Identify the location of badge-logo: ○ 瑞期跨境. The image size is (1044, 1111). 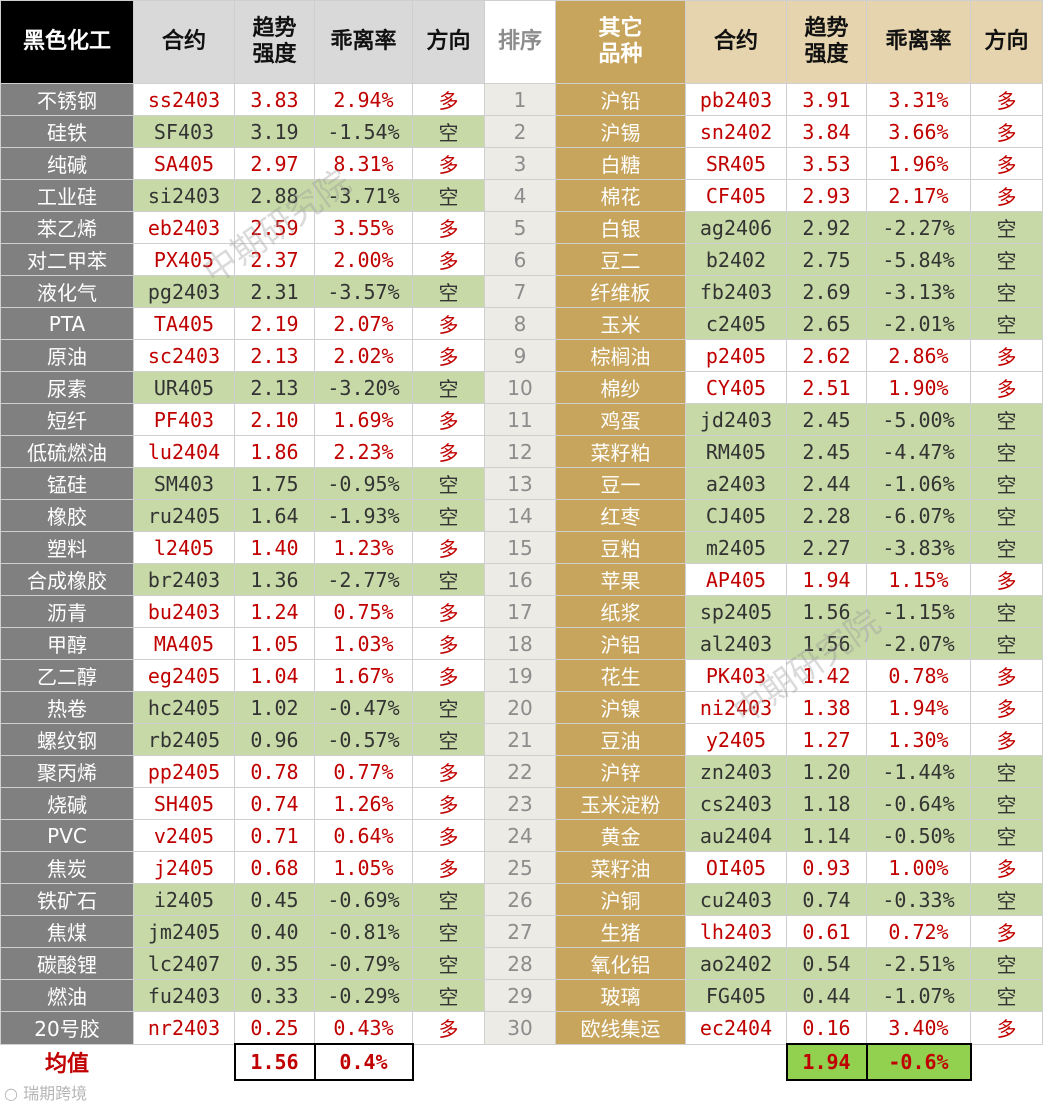
(45, 1092).